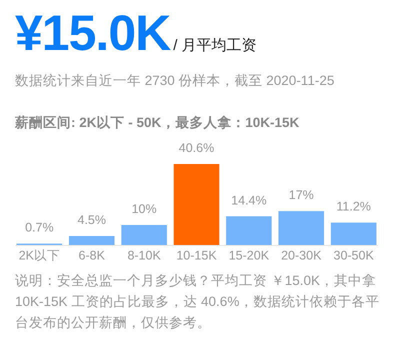 The width and height of the screenshot is (397, 339). What do you see at coordinates (301, 195) in the screenshot?
I see `data-label: 17%` at bounding box center [301, 195].